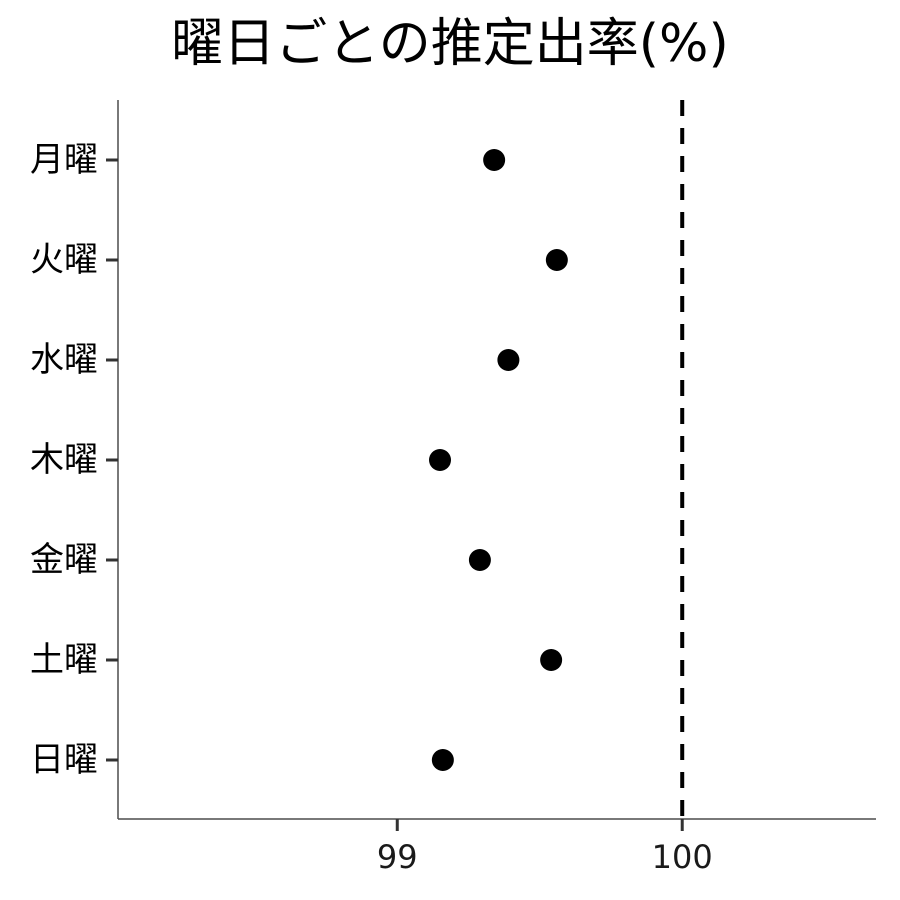 This screenshot has width=900, height=900. I want to click on y-tick-label: 木曜, so click(64, 460).